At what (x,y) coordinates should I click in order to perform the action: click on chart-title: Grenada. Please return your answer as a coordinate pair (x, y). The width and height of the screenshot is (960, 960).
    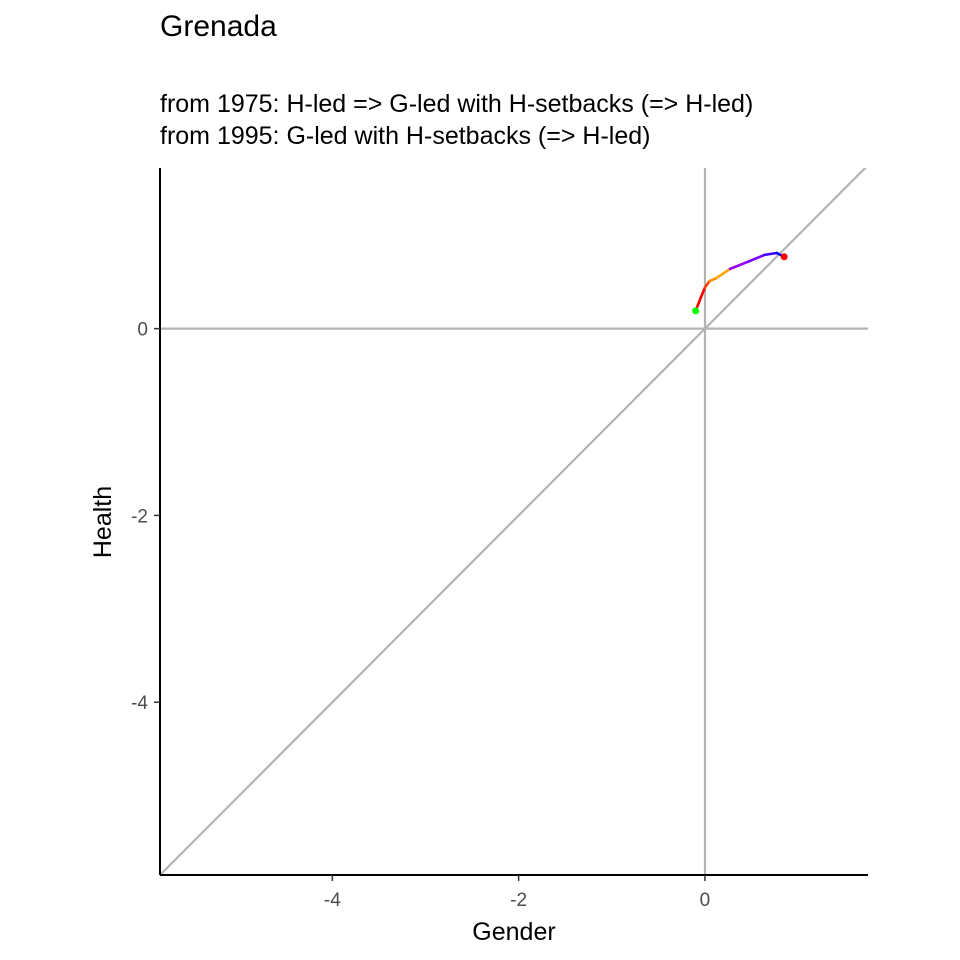
    Looking at the image, I should click on (218, 26).